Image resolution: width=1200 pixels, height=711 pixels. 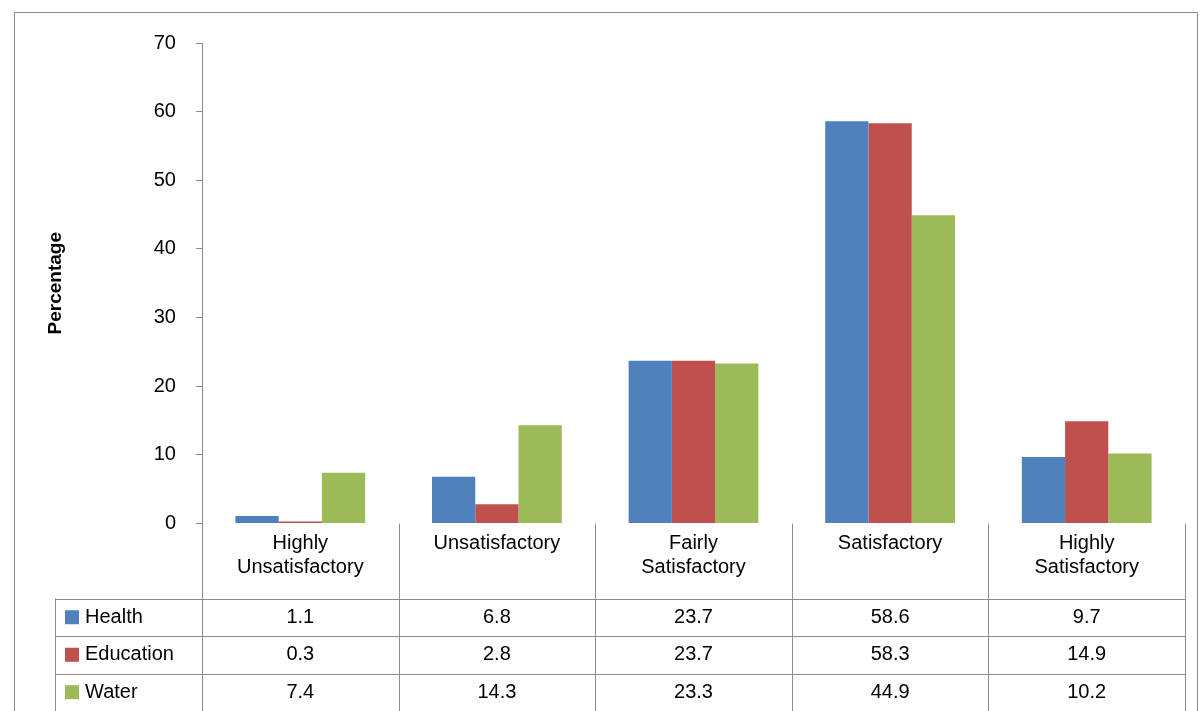 I want to click on y-tick-label: 30, so click(x=164, y=316).